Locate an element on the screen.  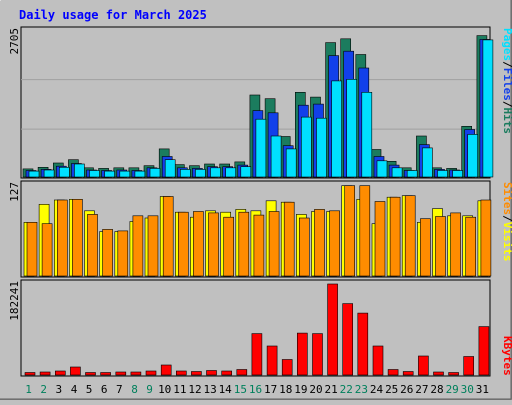
x-label-day-31: 31 is located at coordinates (482, 389).